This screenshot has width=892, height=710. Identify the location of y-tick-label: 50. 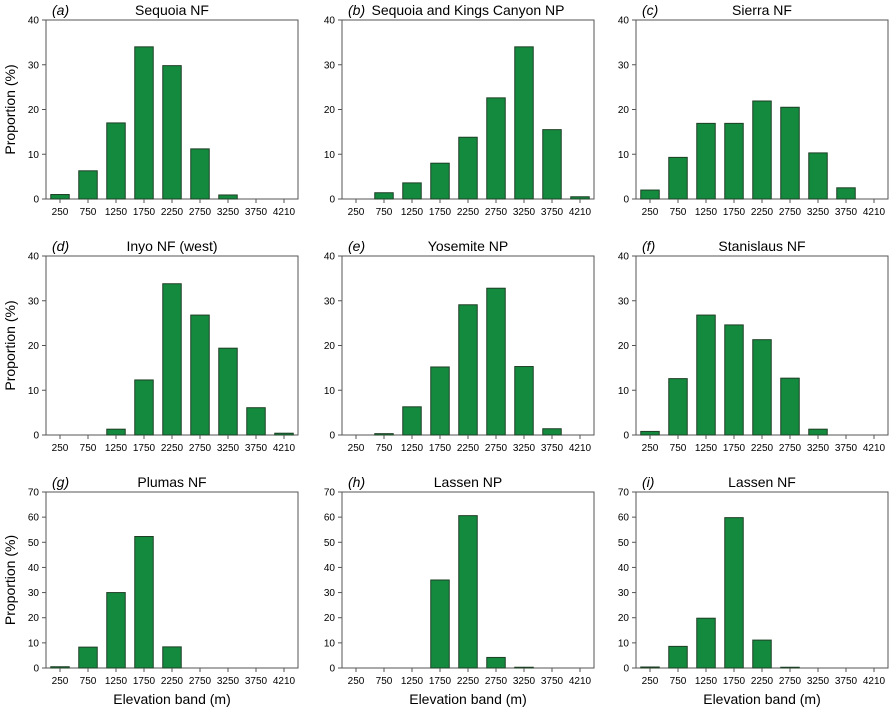
(330, 543).